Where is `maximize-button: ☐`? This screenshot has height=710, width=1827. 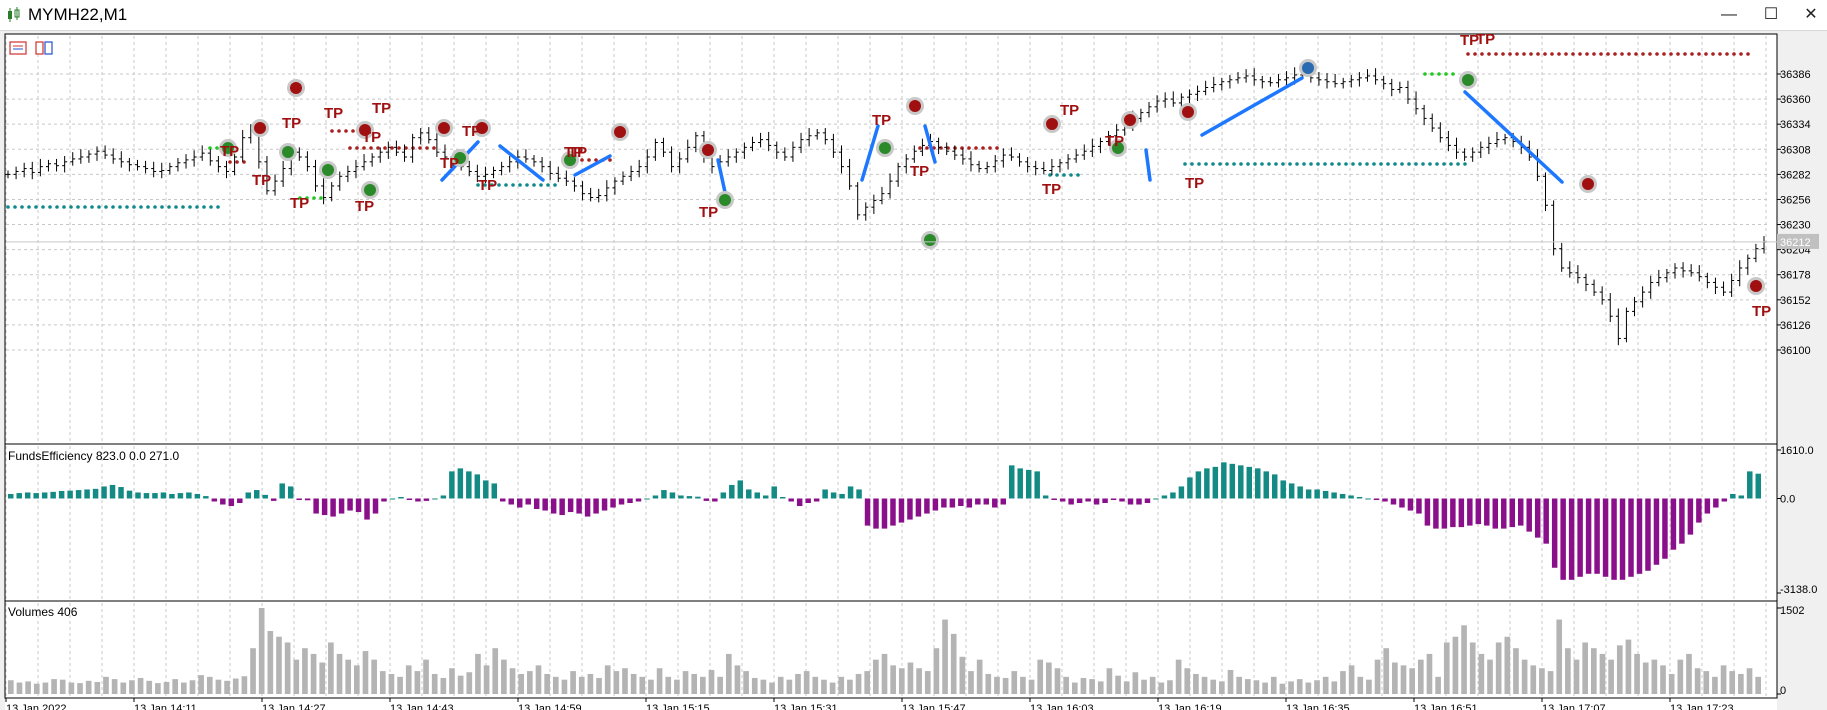 maximize-button: ☐ is located at coordinates (1771, 14).